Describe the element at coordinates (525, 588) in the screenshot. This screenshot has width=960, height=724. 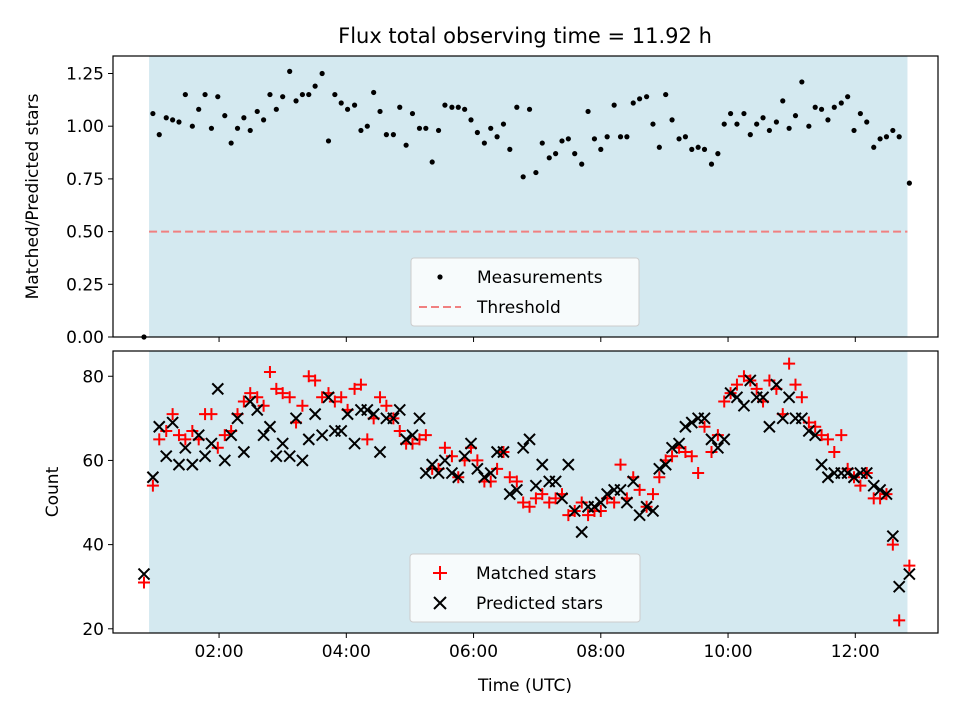
I see `count-legend-box` at that location.